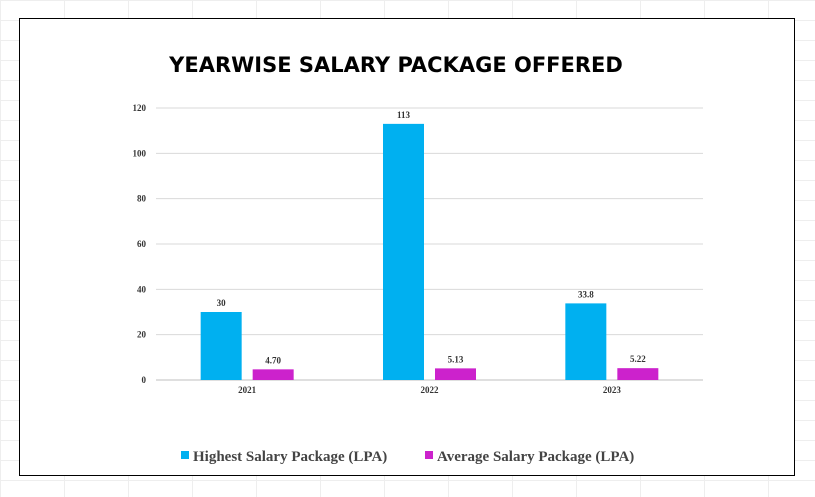  I want to click on legend-label: Highest Salary Package (LPA), so click(290, 457).